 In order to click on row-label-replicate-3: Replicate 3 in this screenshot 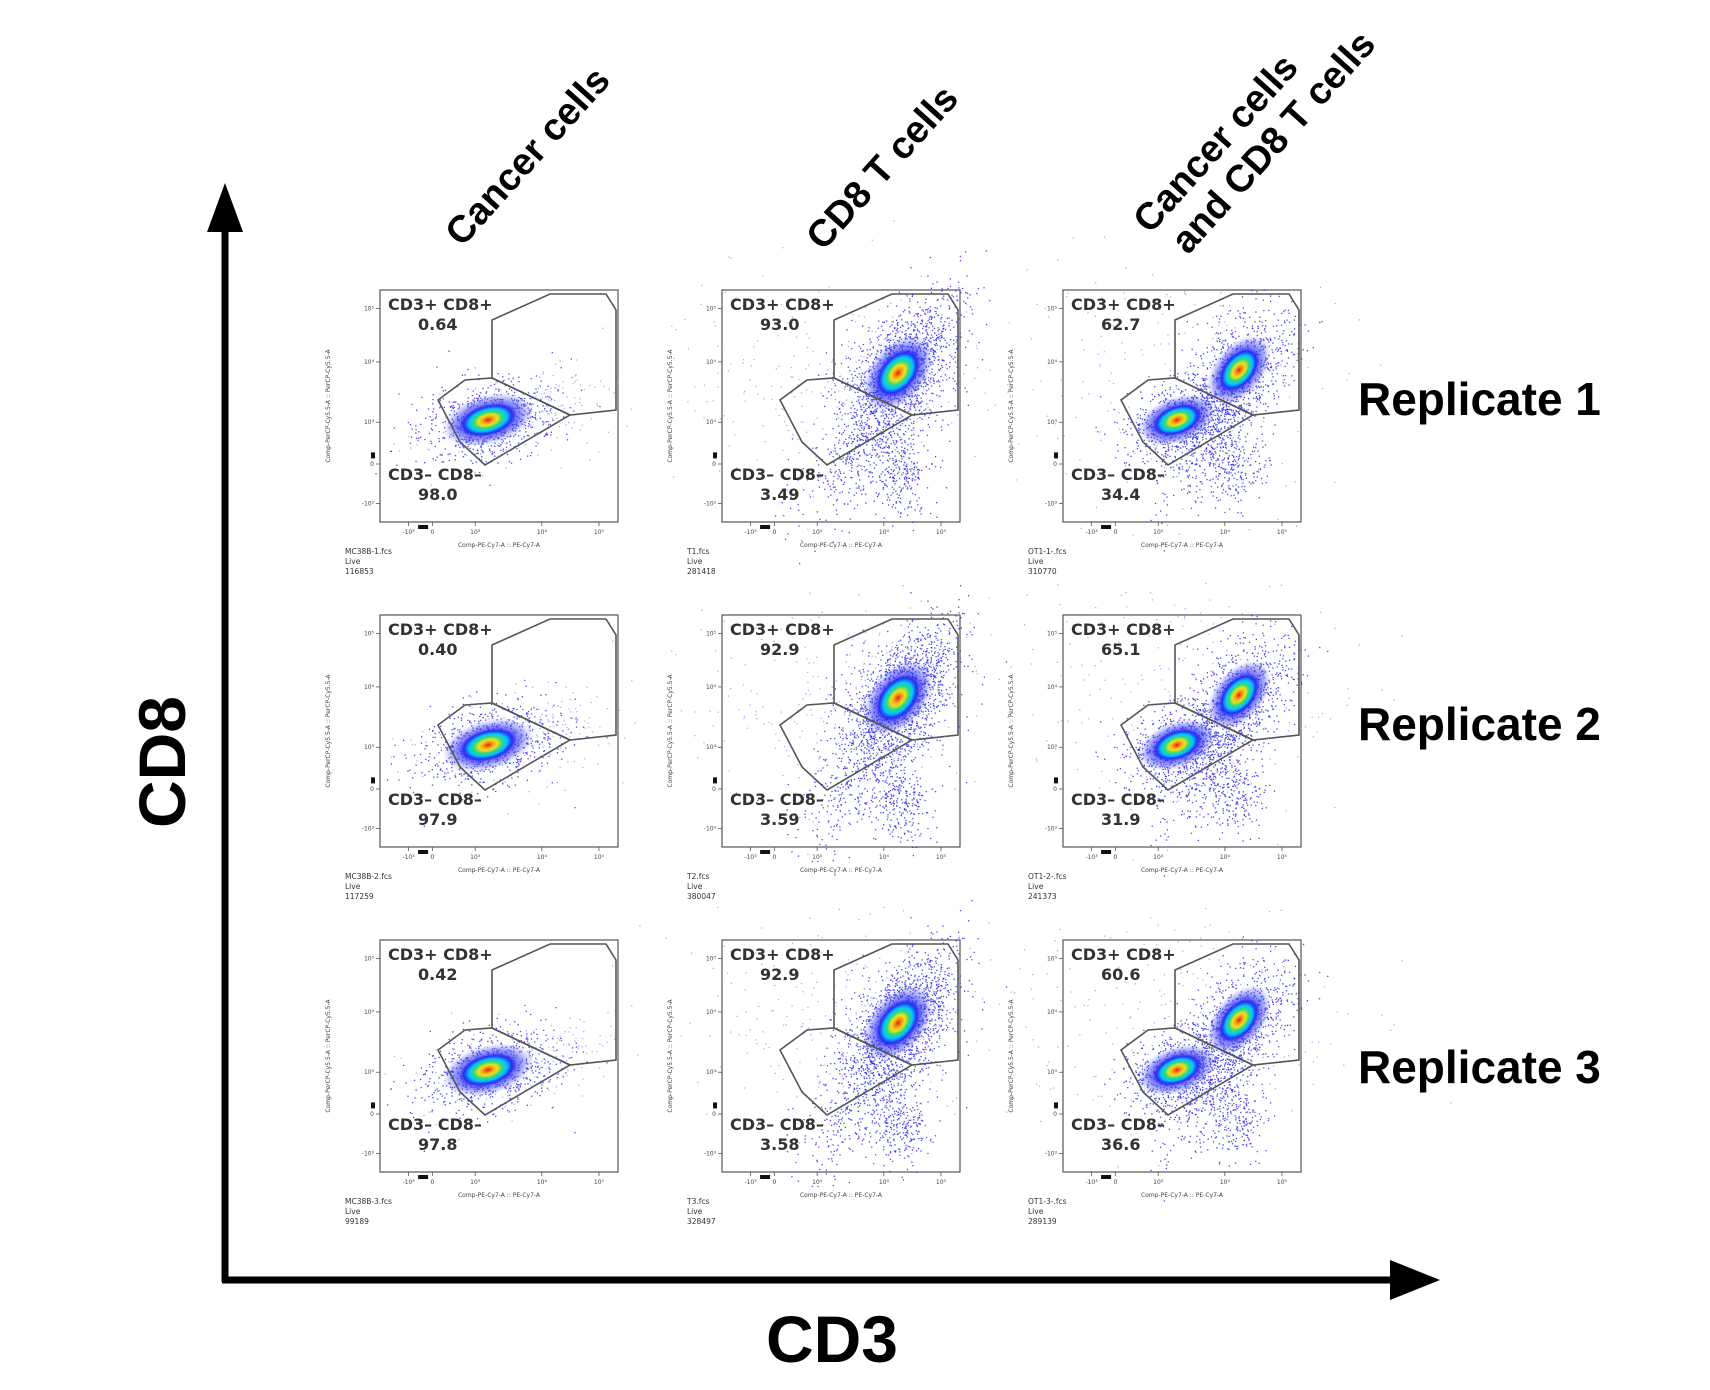, I will do `click(1479, 1067)`.